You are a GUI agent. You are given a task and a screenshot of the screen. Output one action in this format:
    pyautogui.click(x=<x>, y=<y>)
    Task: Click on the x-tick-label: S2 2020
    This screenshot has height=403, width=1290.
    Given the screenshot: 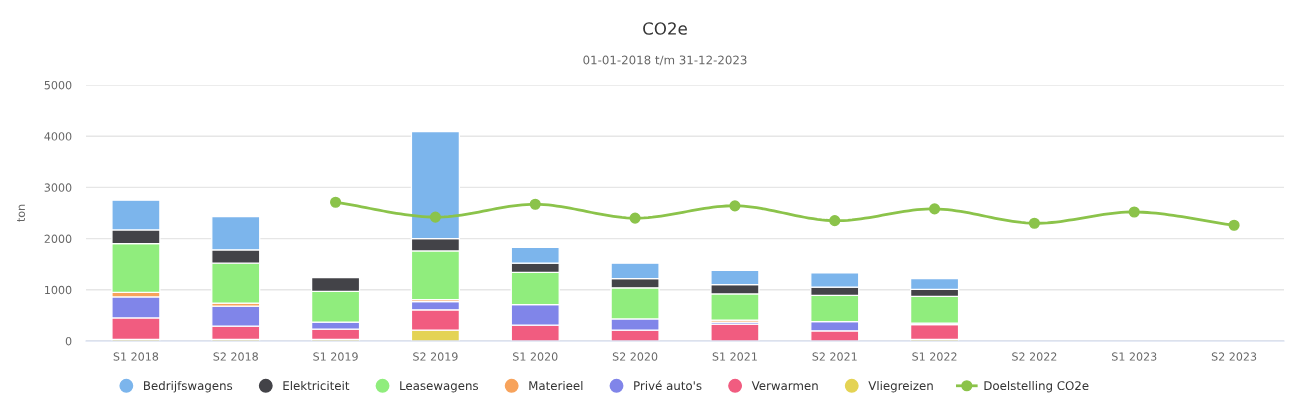 What is the action you would take?
    pyautogui.click(x=635, y=356)
    